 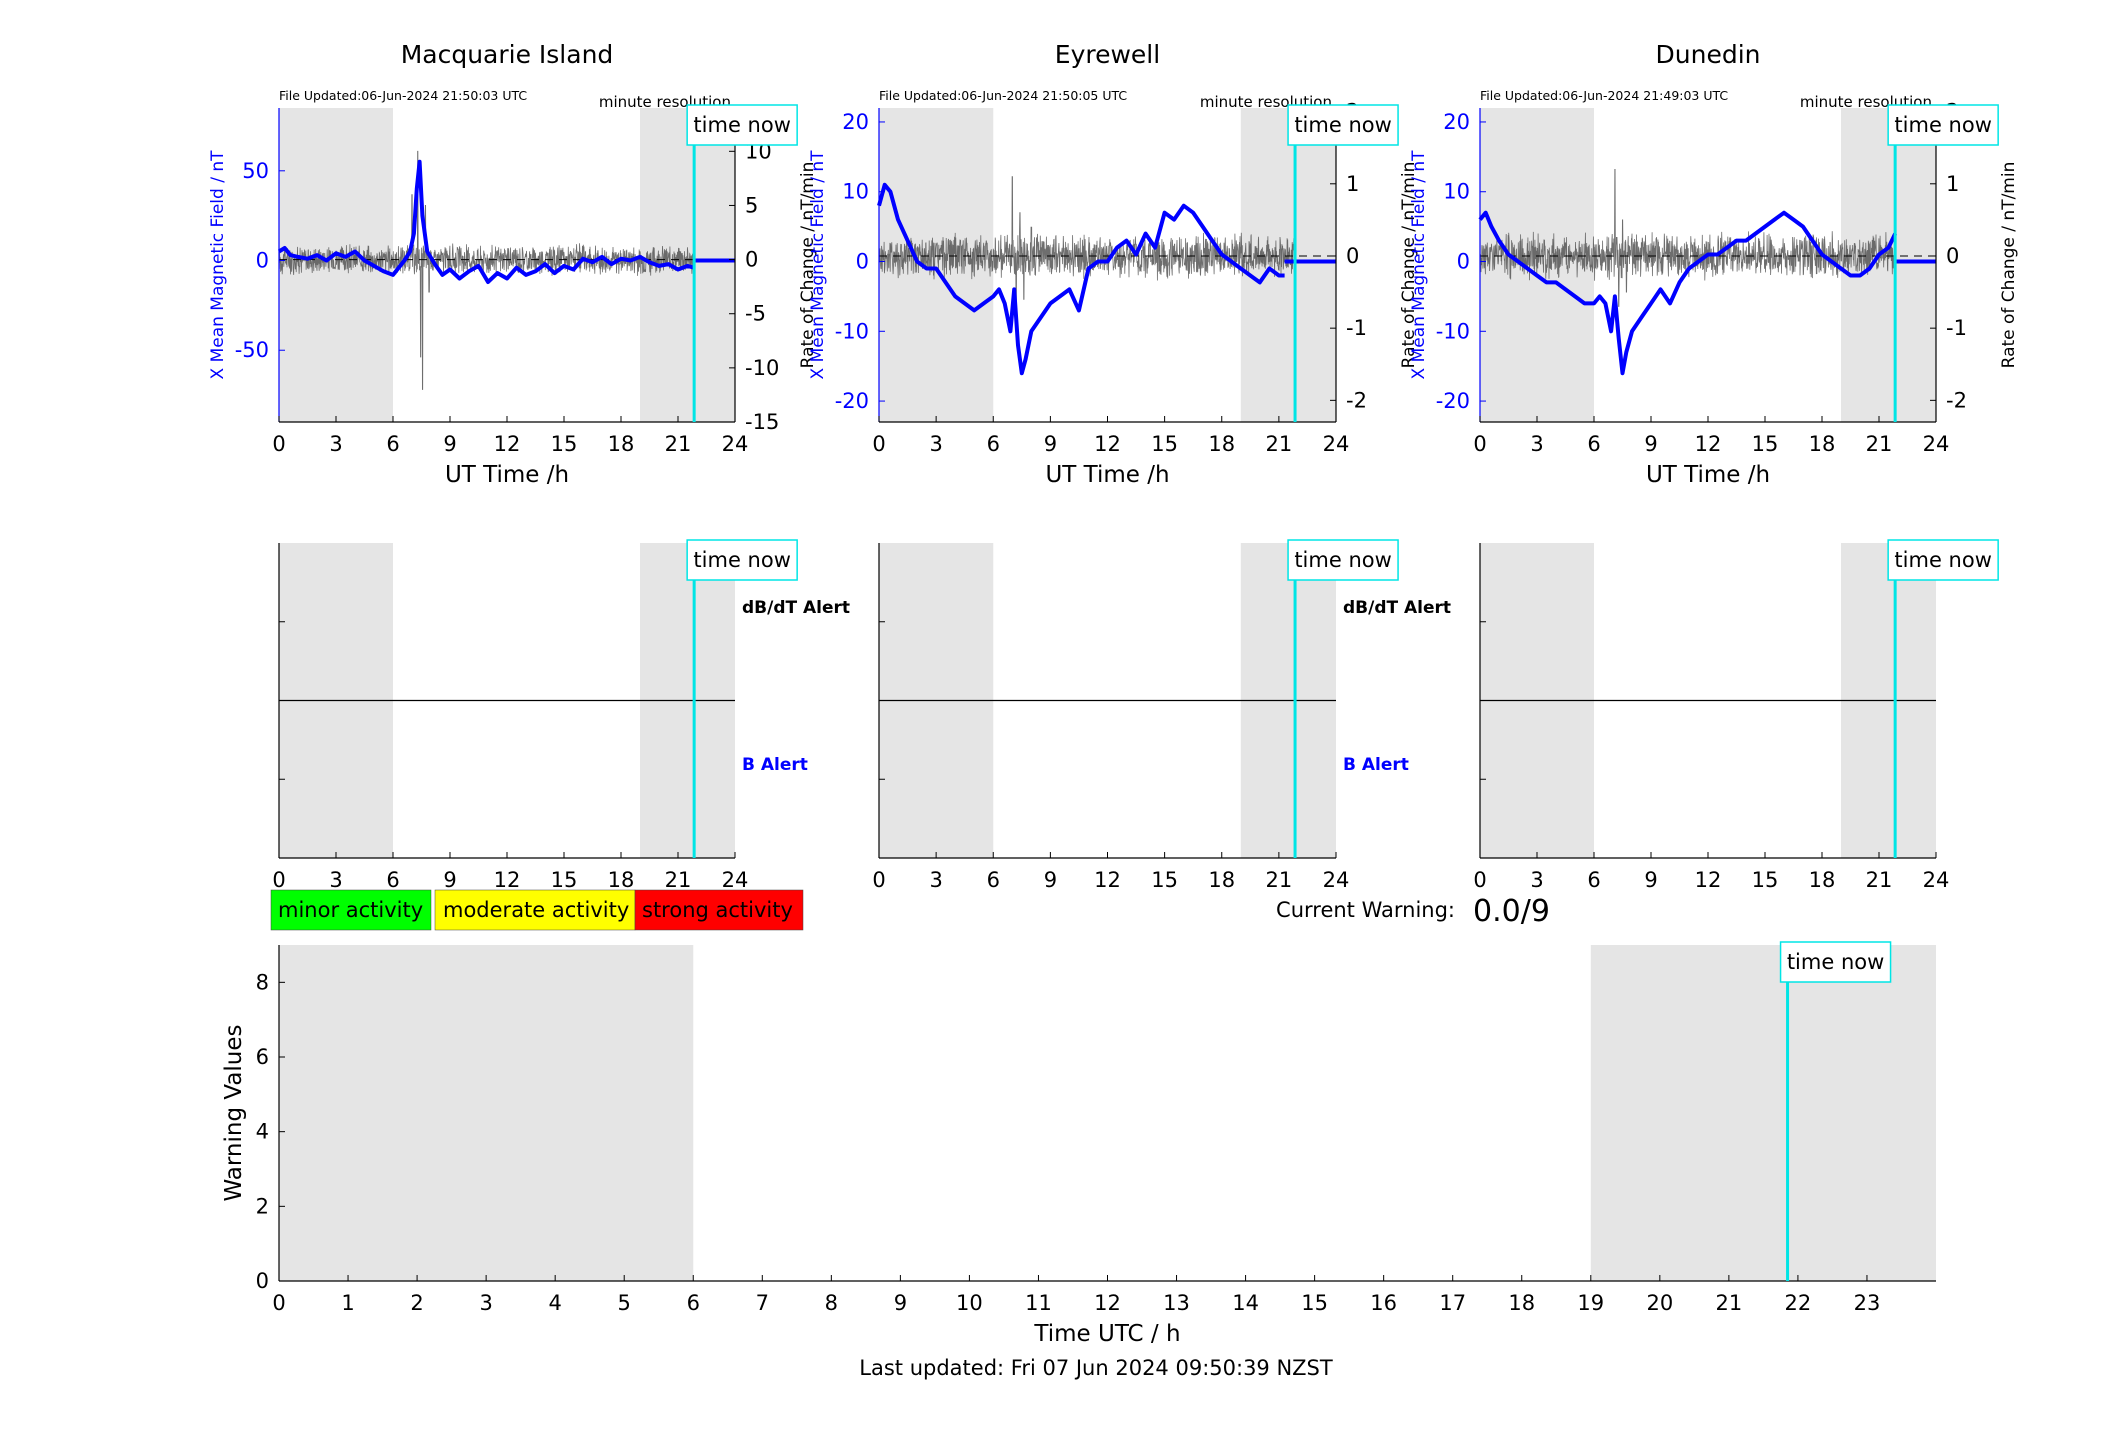 I want to click on warning-ytick-label: 6, so click(x=262, y=1057).